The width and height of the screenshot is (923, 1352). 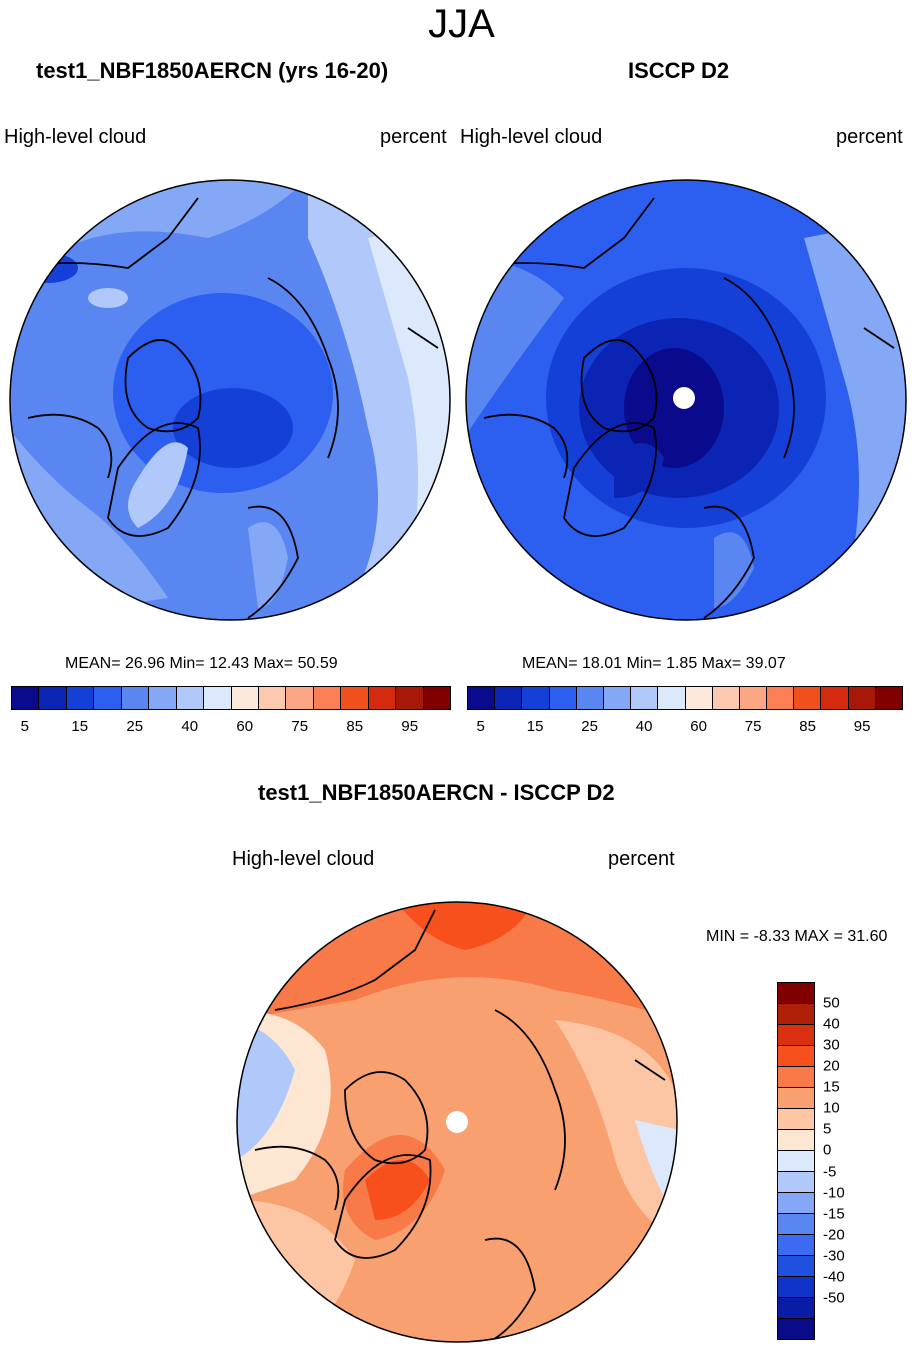 What do you see at coordinates (654, 663) in the screenshot?
I see `panel2-stats: MEAN= 18.01 Min= 1.85 Max= 39.07` at bounding box center [654, 663].